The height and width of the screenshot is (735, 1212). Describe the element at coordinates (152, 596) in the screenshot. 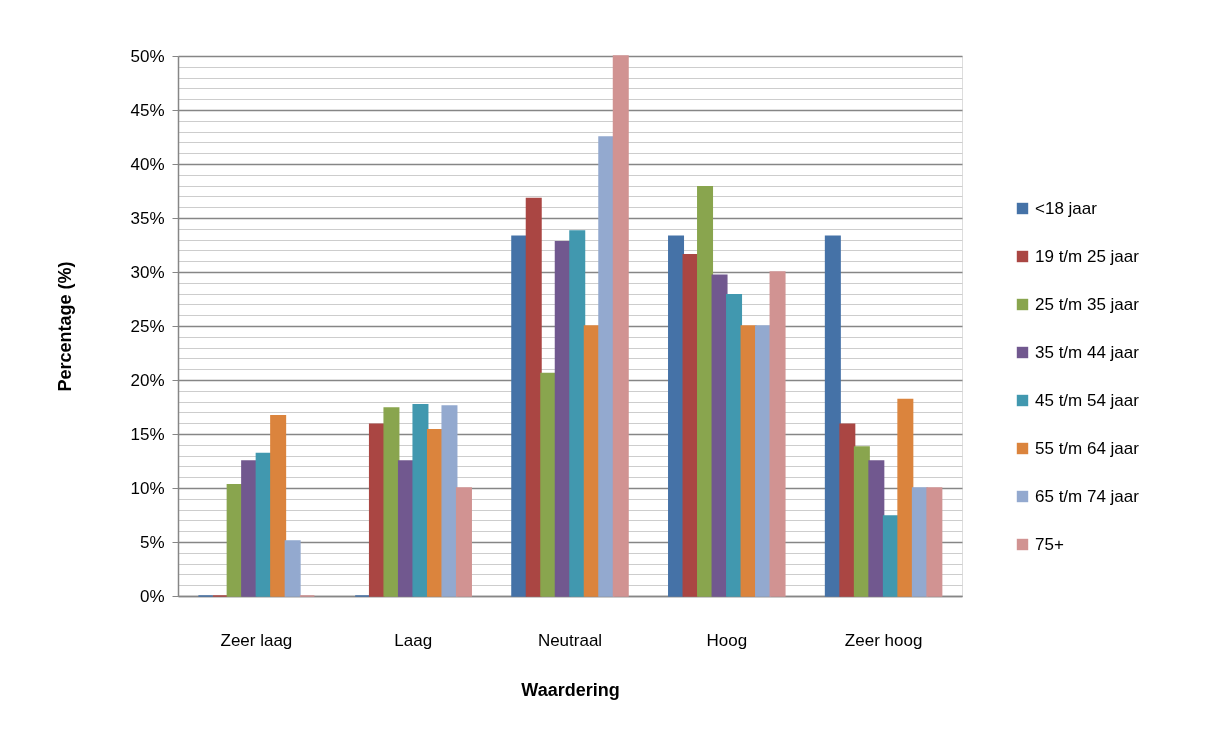

I see `y-tick-label: 0%` at that location.